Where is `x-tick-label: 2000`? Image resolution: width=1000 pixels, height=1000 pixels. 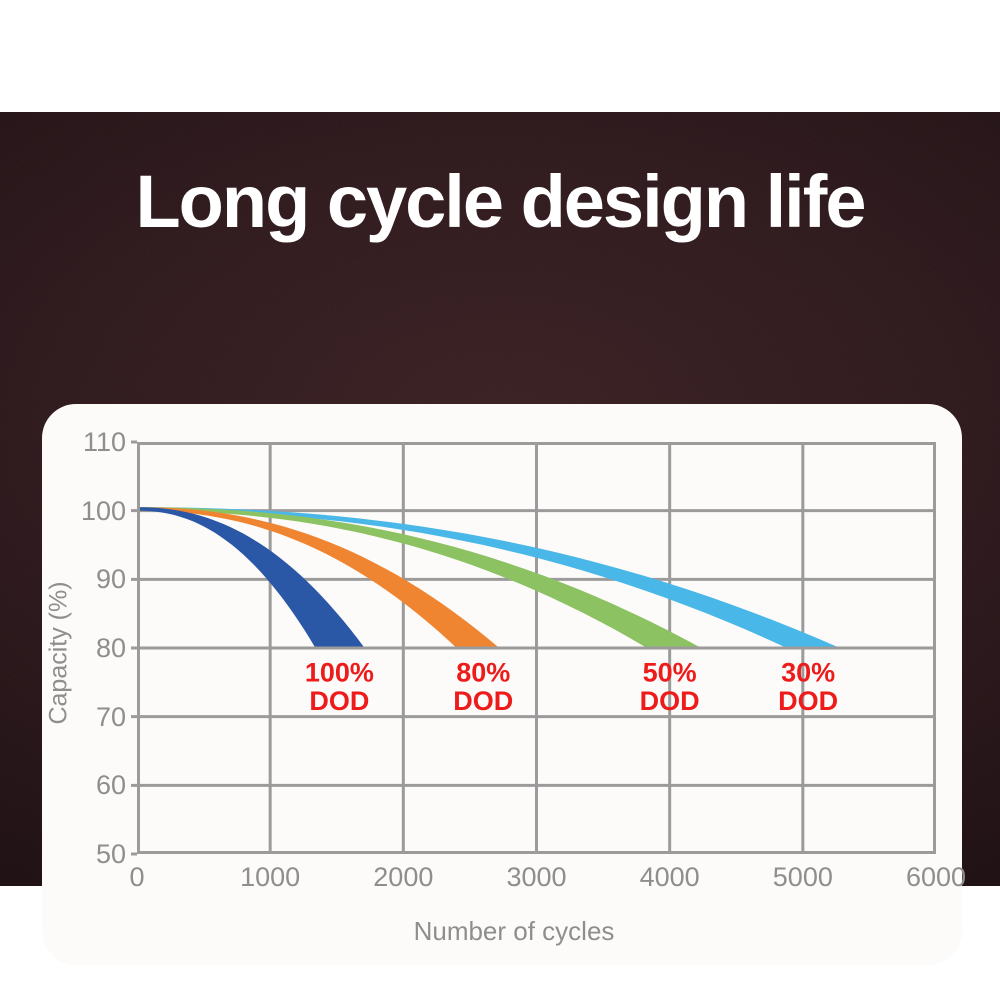 x-tick-label: 2000 is located at coordinates (403, 877).